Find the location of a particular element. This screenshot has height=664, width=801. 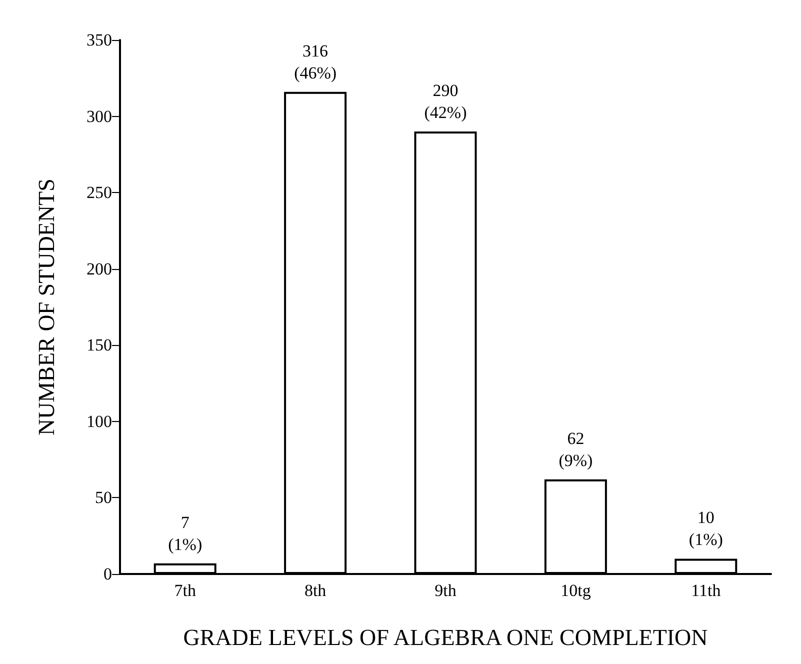

data-label: 62 (9%) is located at coordinates (575, 449).